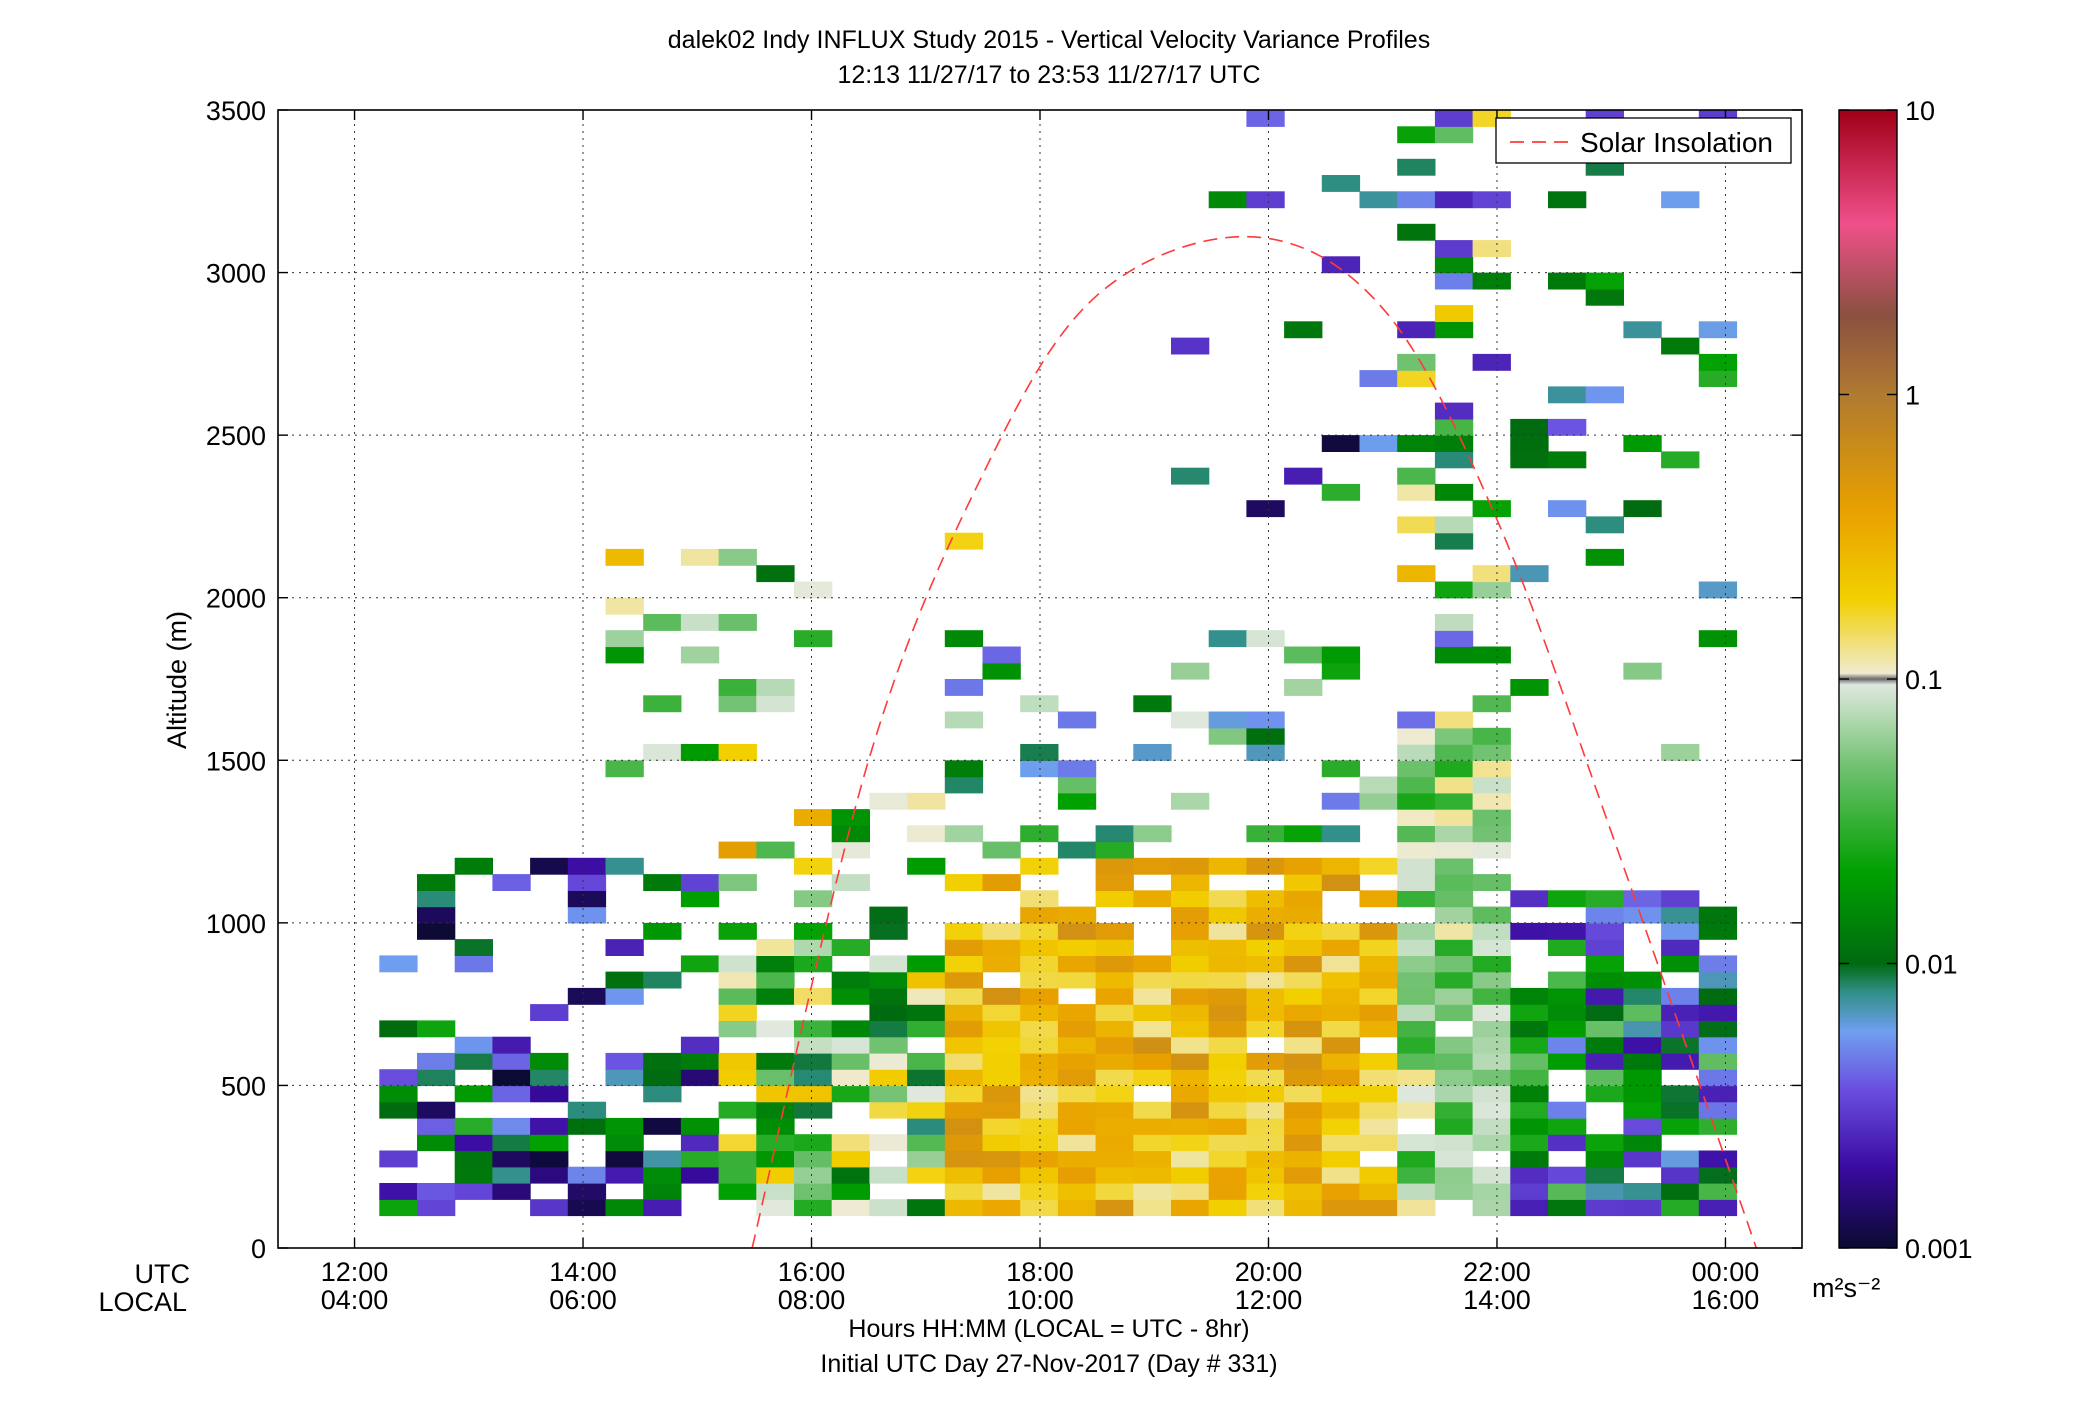 Image resolution: width=2098 pixels, height=1425 pixels. Describe the element at coordinates (1643, 140) in the screenshot. I see `legend: Solar Insolation` at that location.